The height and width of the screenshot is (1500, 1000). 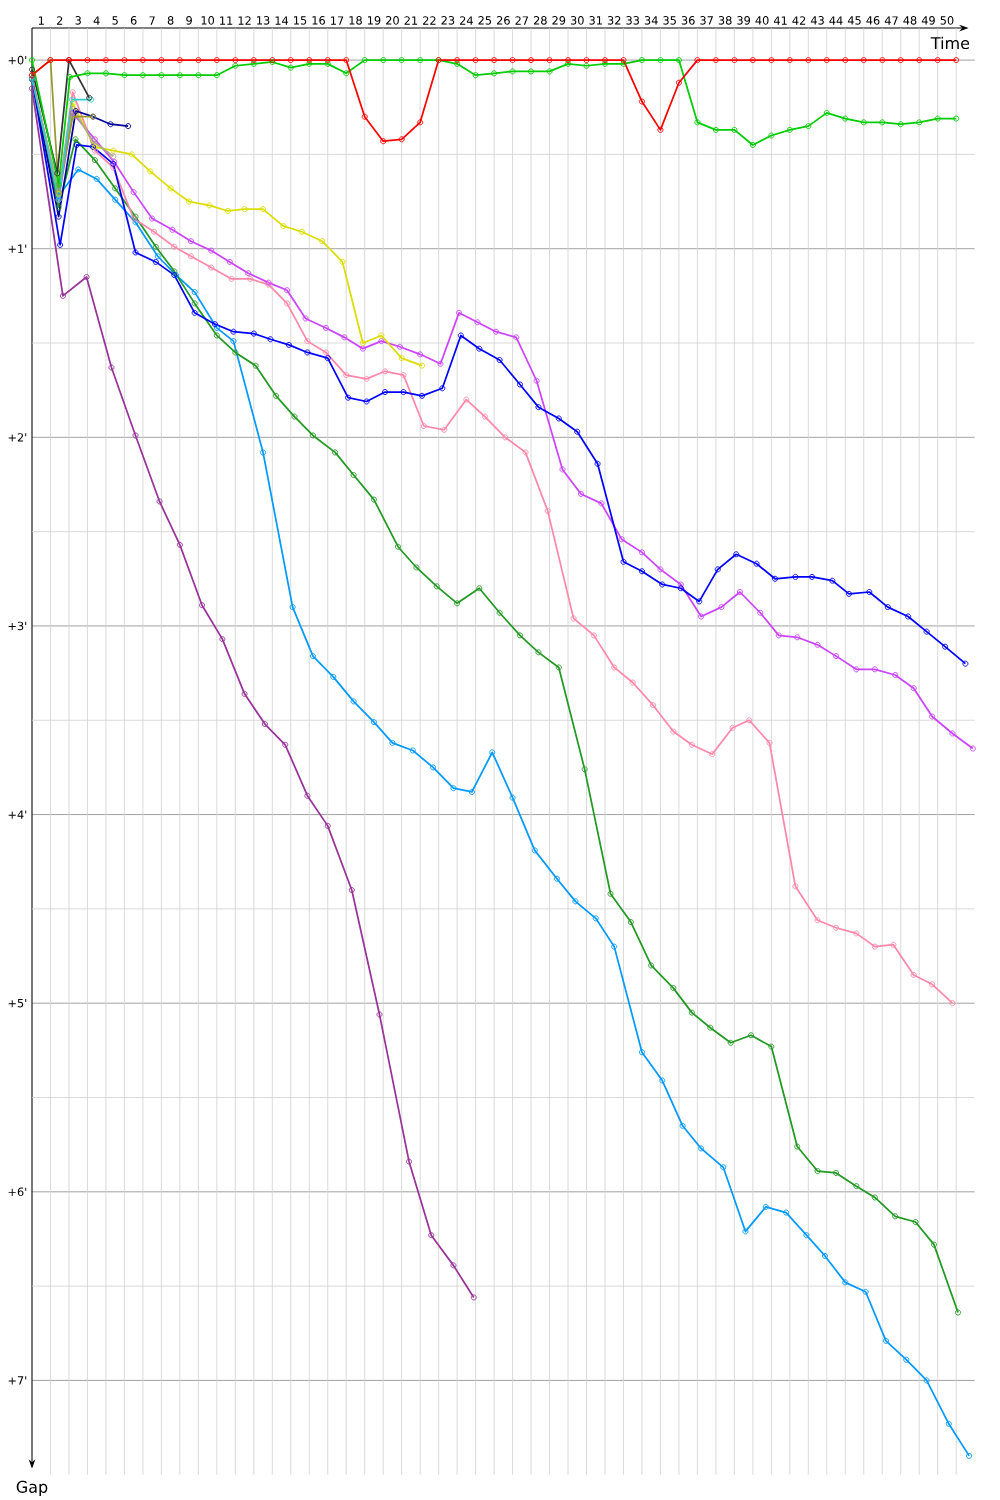 What do you see at coordinates (17, 248) in the screenshot?
I see `y-tick-label: +1'` at bounding box center [17, 248].